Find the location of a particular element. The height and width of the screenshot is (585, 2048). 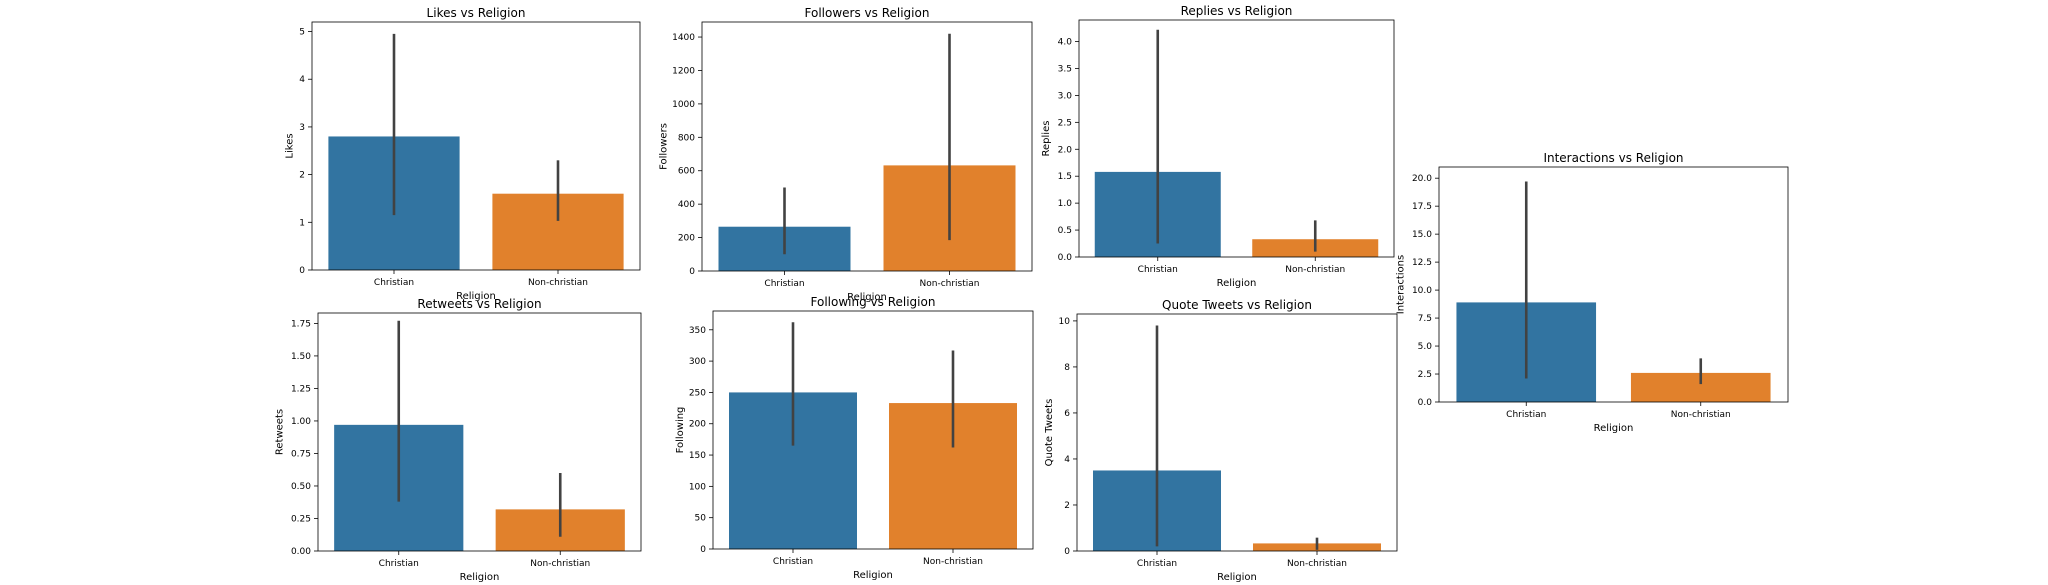

y-tick-label: 800 is located at coordinates (686, 138).